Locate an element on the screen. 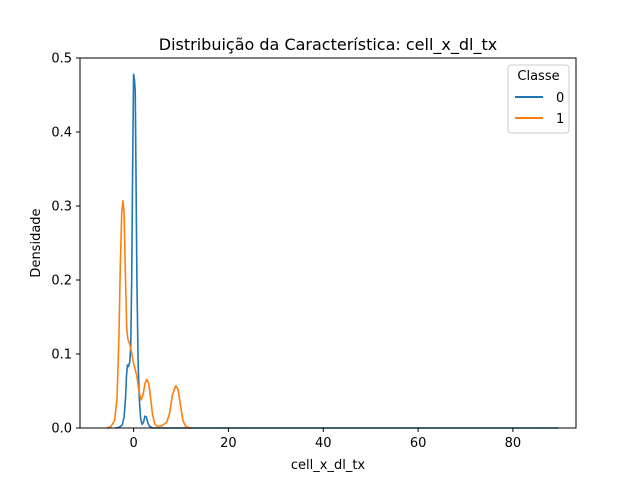 Image resolution: width=640 pixels, height=480 pixels. legend-label-1: 1 is located at coordinates (560, 119).